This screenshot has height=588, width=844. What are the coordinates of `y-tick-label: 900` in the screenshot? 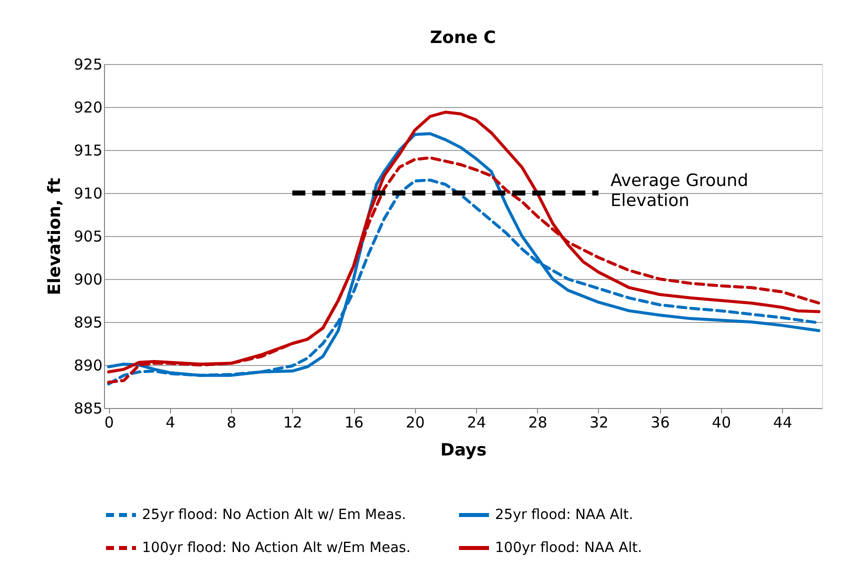 It's located at (88, 279).